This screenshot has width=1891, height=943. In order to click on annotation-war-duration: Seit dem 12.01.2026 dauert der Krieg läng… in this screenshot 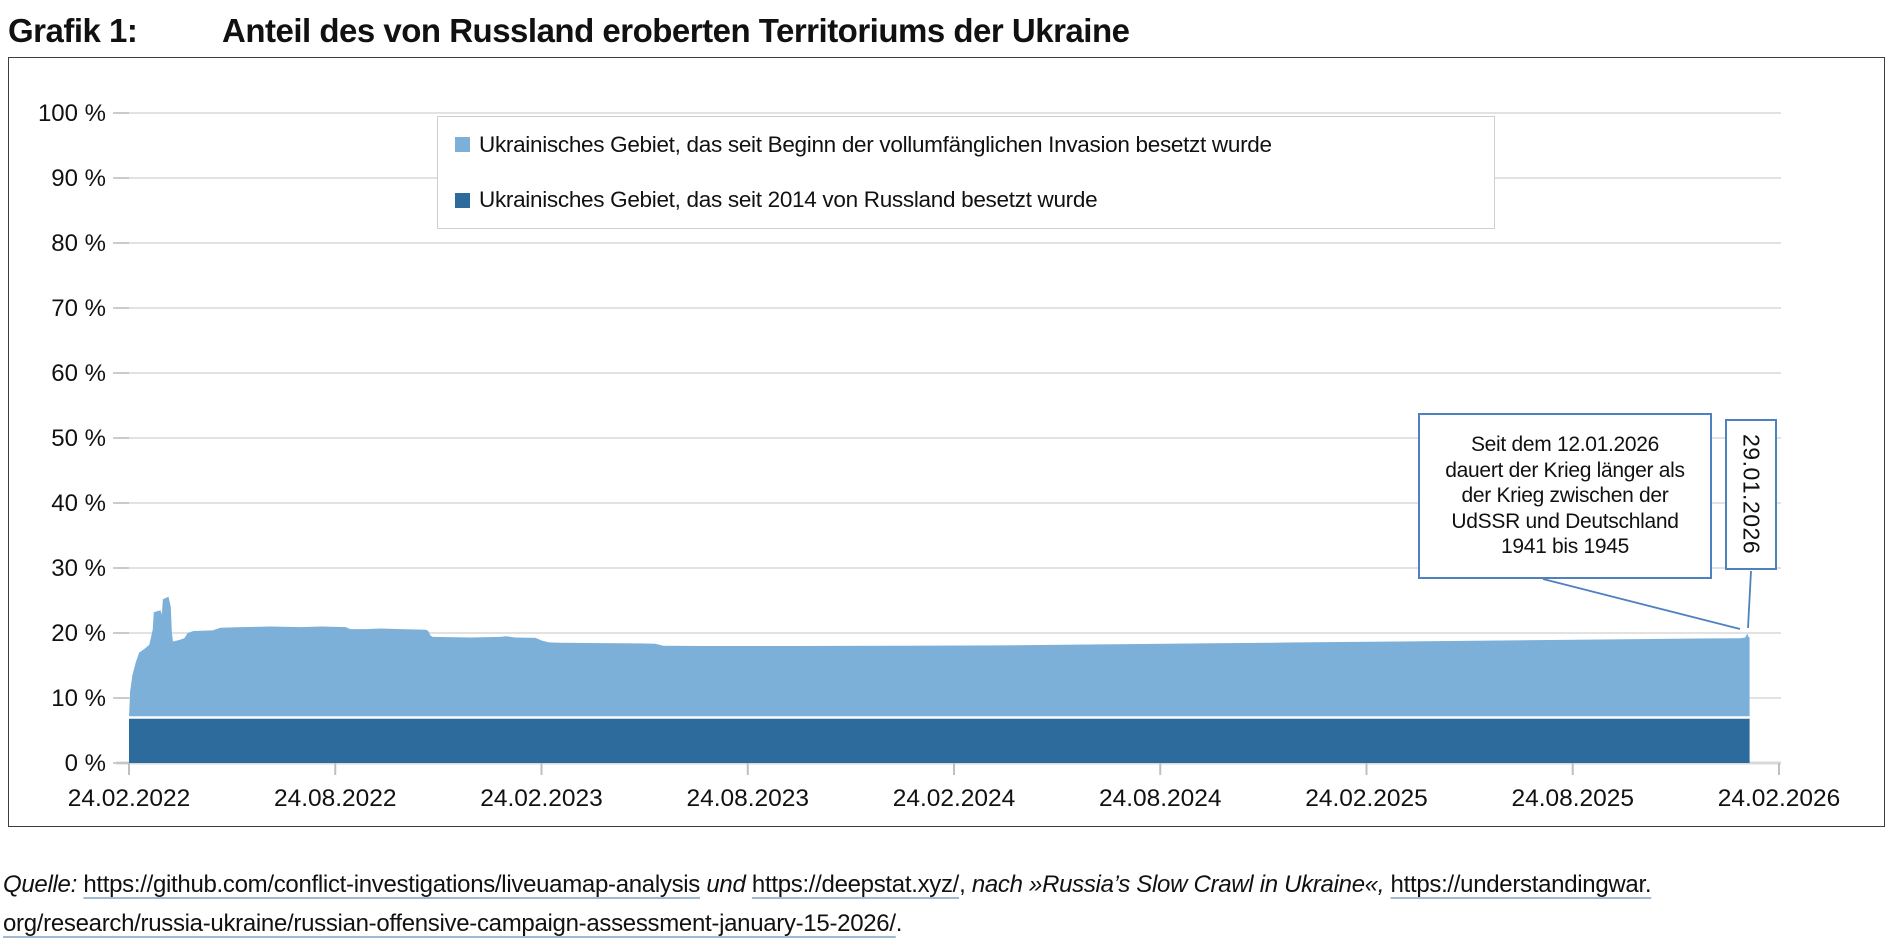, I will do `click(1565, 496)`.